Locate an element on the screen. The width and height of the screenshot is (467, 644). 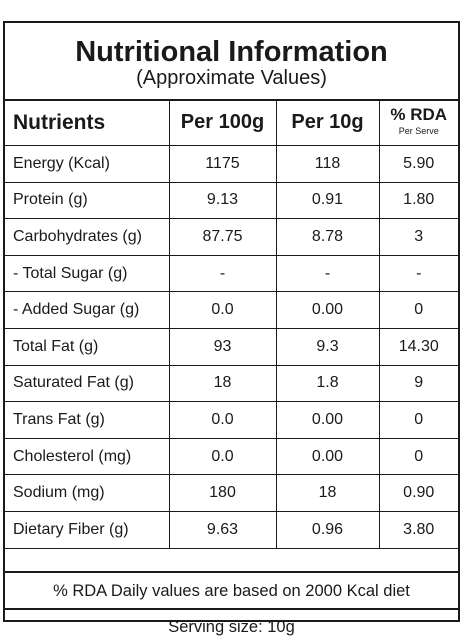
table-row: Protein (g) 9.13 0.91 1.80 is located at coordinates (231, 200).